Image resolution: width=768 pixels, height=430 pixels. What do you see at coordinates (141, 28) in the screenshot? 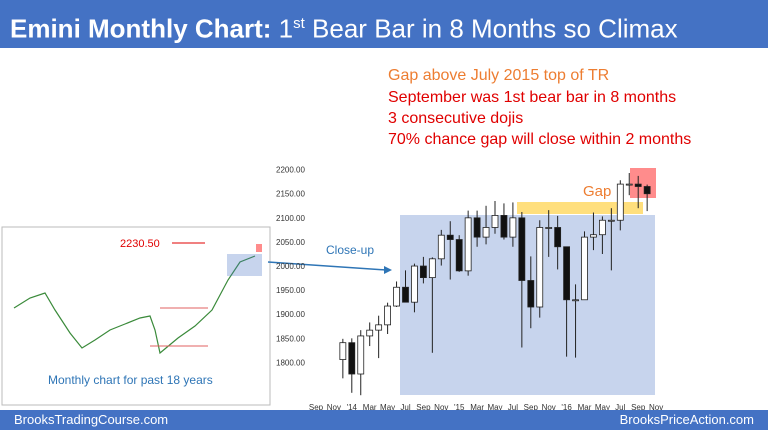
I see `title-bold: Emini Monthly Chart:` at bounding box center [141, 28].